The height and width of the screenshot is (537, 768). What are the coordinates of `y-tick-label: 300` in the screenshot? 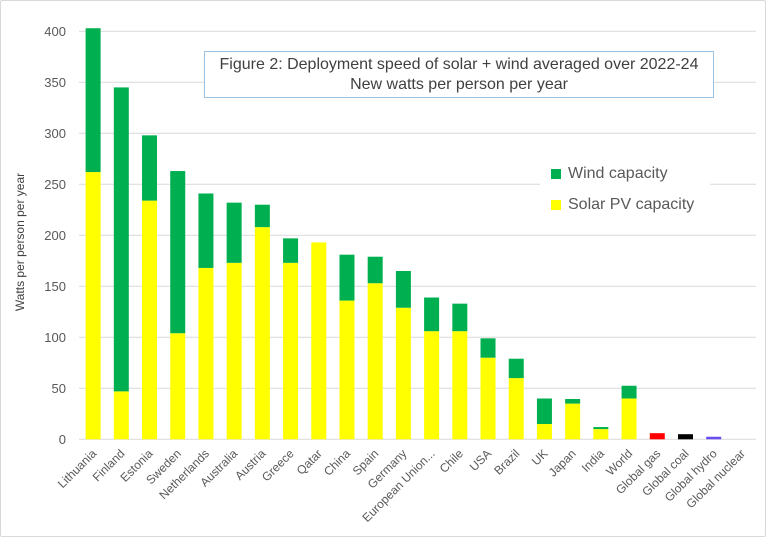 It's located at (55, 133).